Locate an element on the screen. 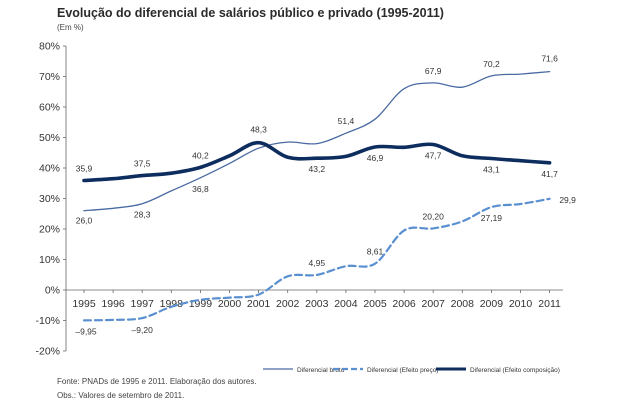  x-tick-label: 2001 is located at coordinates (259, 304).